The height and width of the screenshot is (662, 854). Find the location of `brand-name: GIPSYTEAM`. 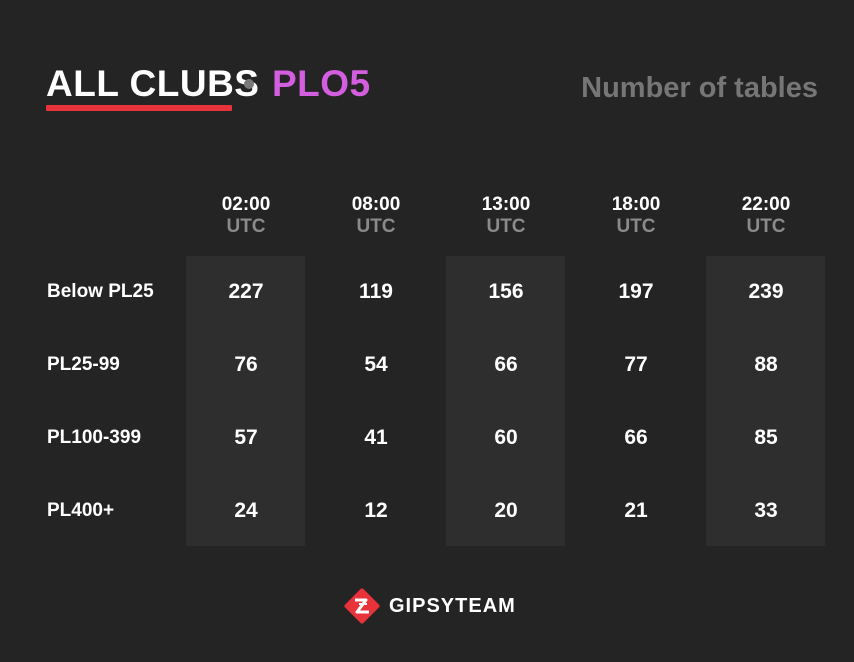

brand-name: GIPSYTEAM is located at coordinates (452, 606).